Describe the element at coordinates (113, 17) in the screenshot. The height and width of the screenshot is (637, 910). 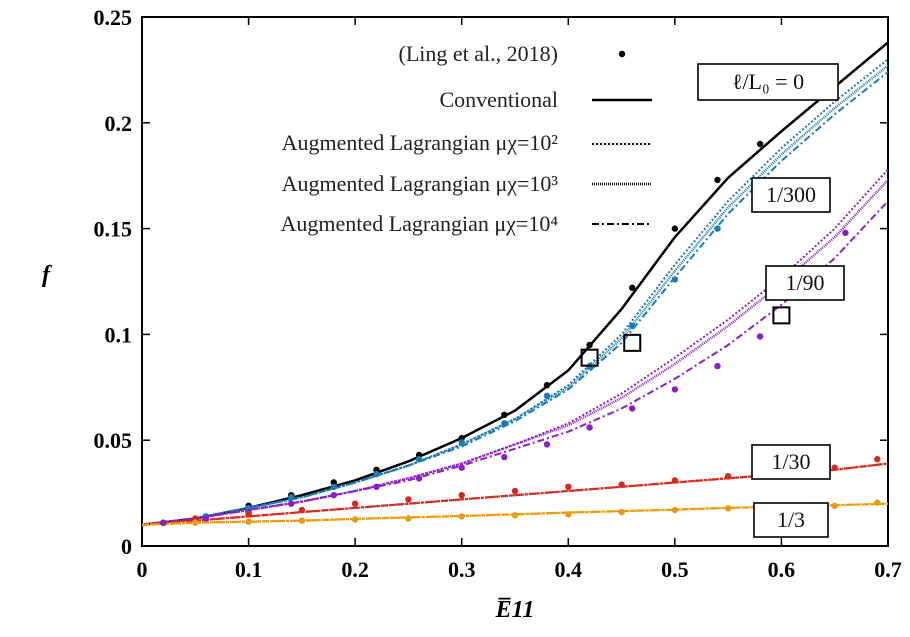
I see `y-tick-label: 0.25` at that location.